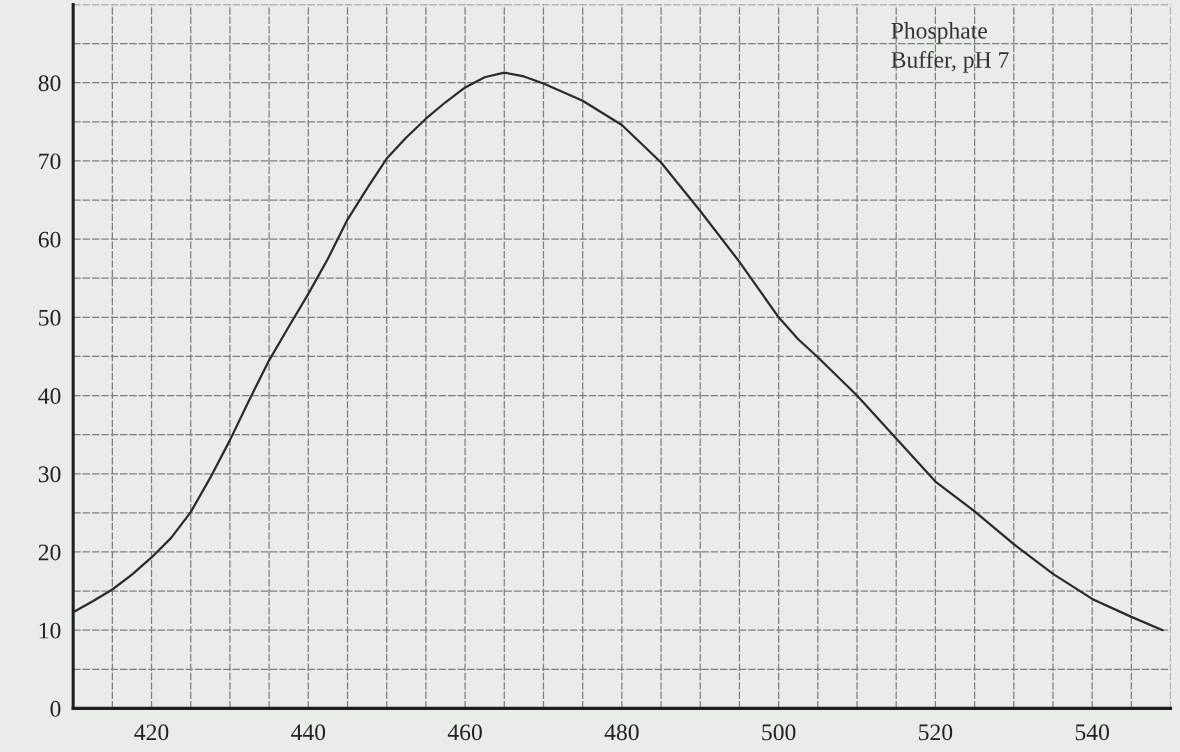 The image size is (1180, 752). Describe the element at coordinates (1092, 732) in the screenshot. I see `x-tick-label: 540` at that location.